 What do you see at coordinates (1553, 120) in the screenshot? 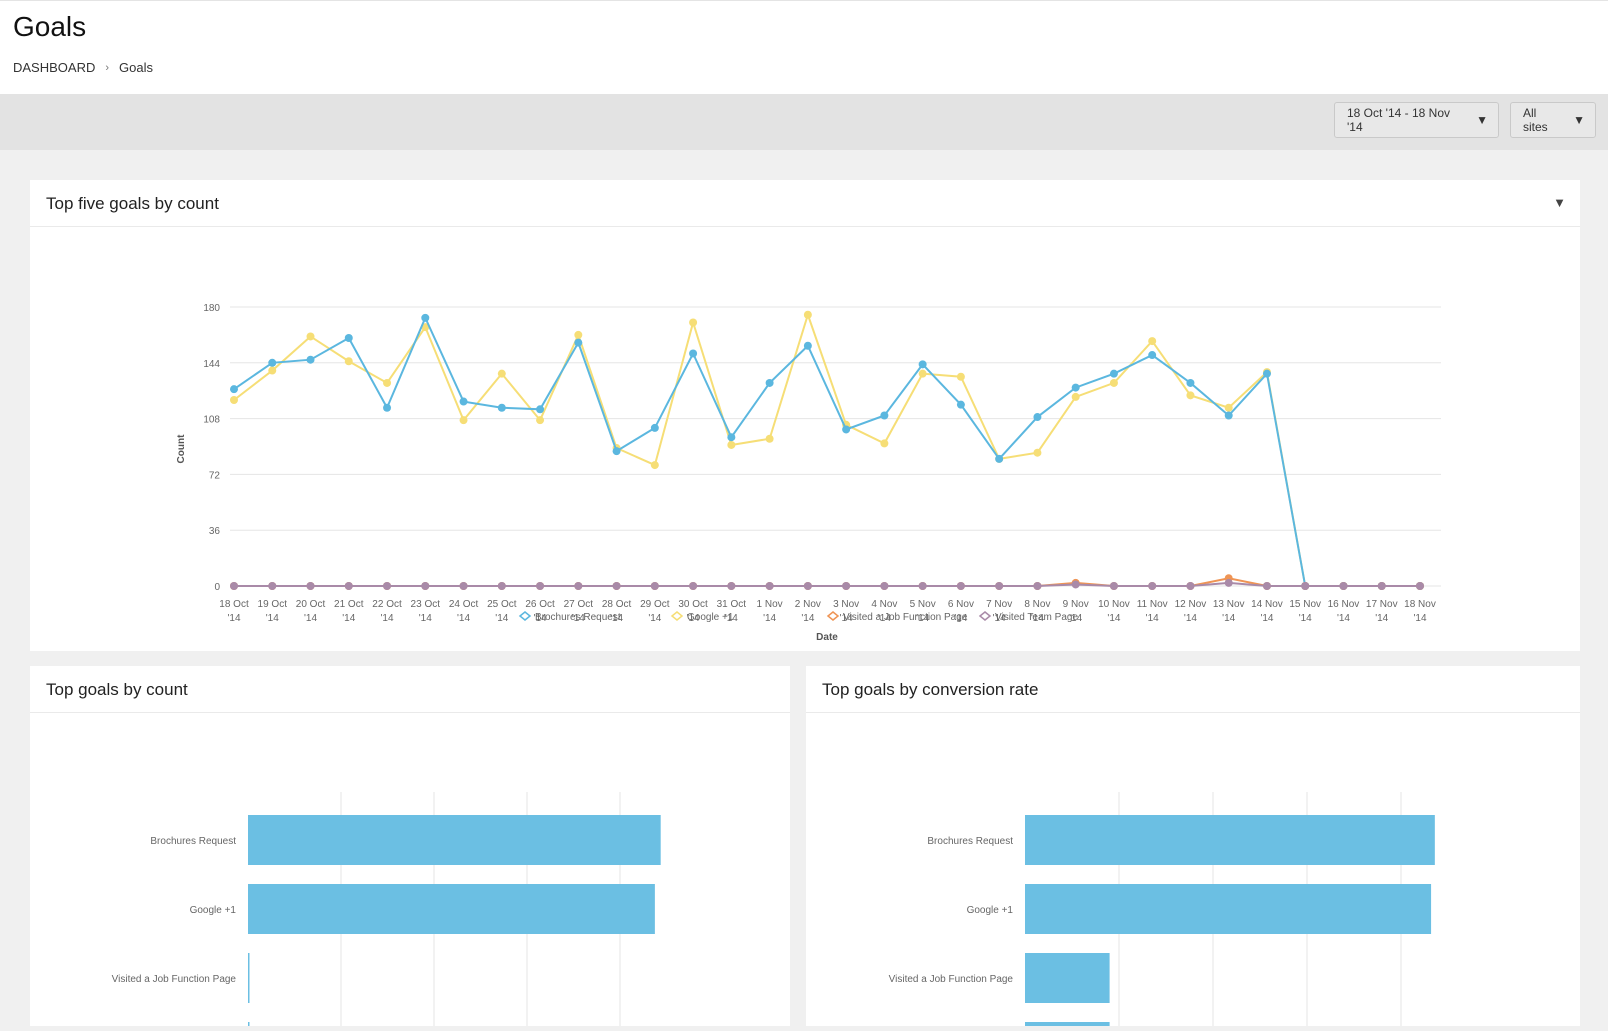
I see `site-filter-dropdown: All sites ▼` at bounding box center [1553, 120].